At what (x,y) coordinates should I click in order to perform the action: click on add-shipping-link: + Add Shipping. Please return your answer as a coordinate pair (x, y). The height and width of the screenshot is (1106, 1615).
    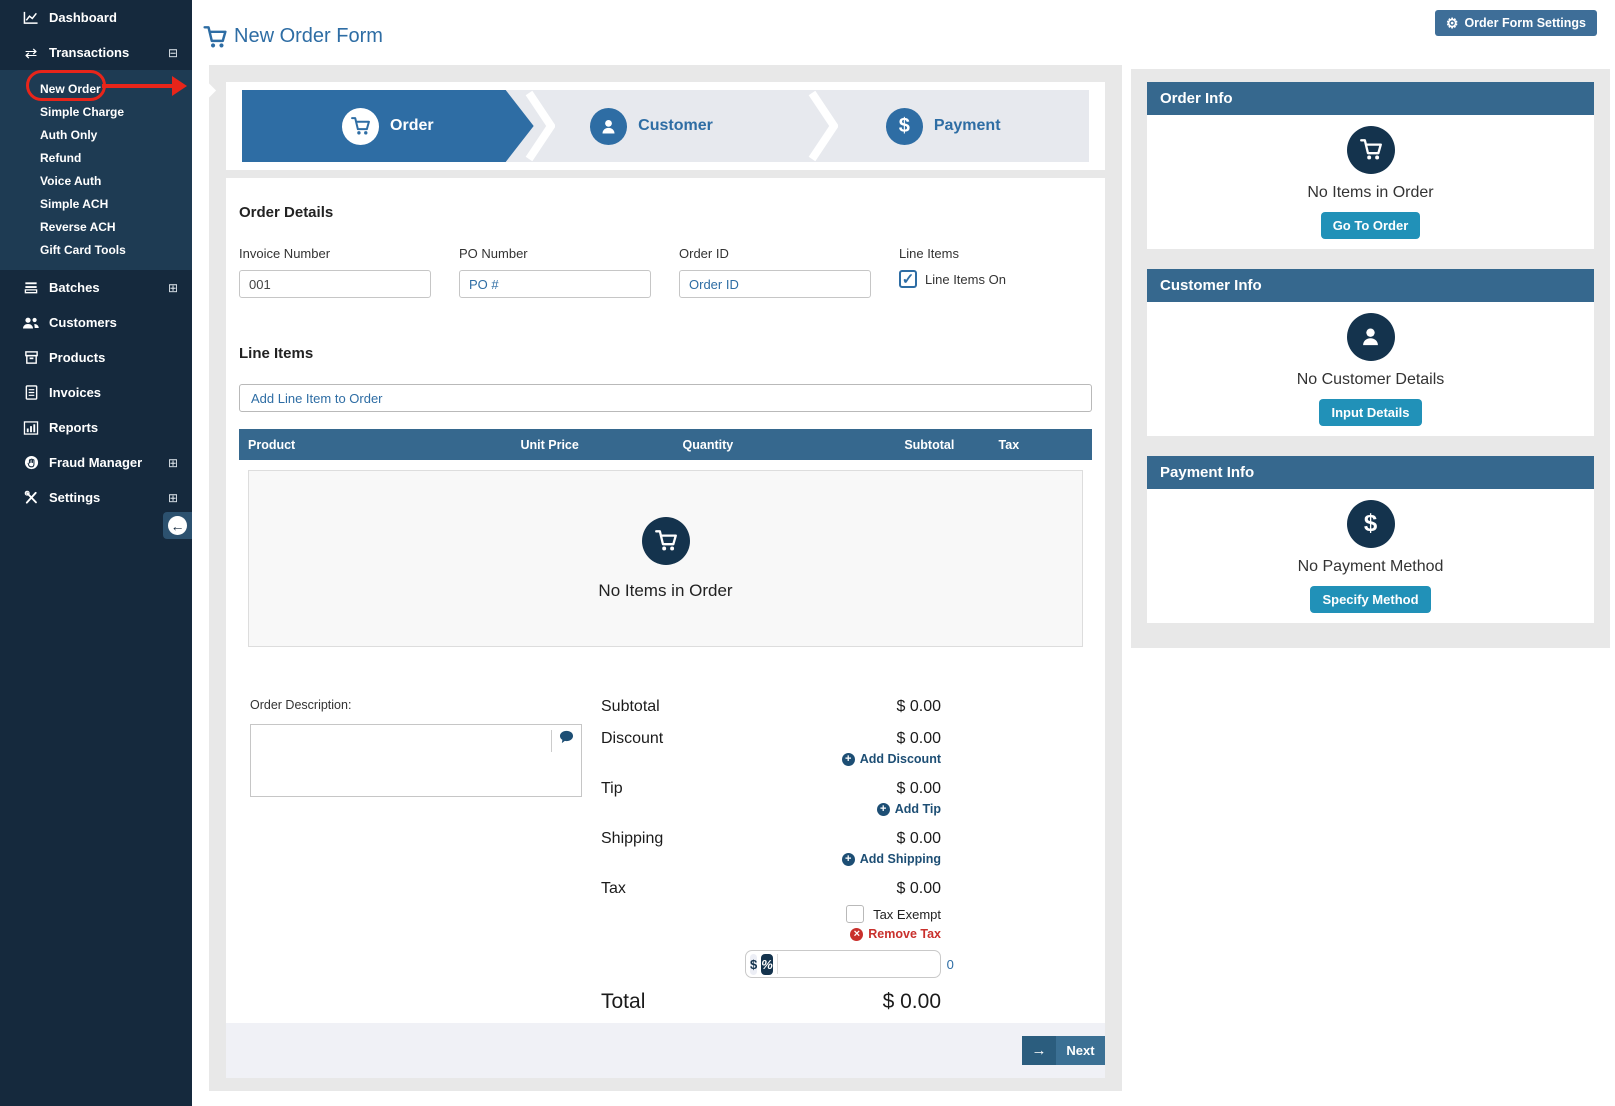
    Looking at the image, I should click on (891, 859).